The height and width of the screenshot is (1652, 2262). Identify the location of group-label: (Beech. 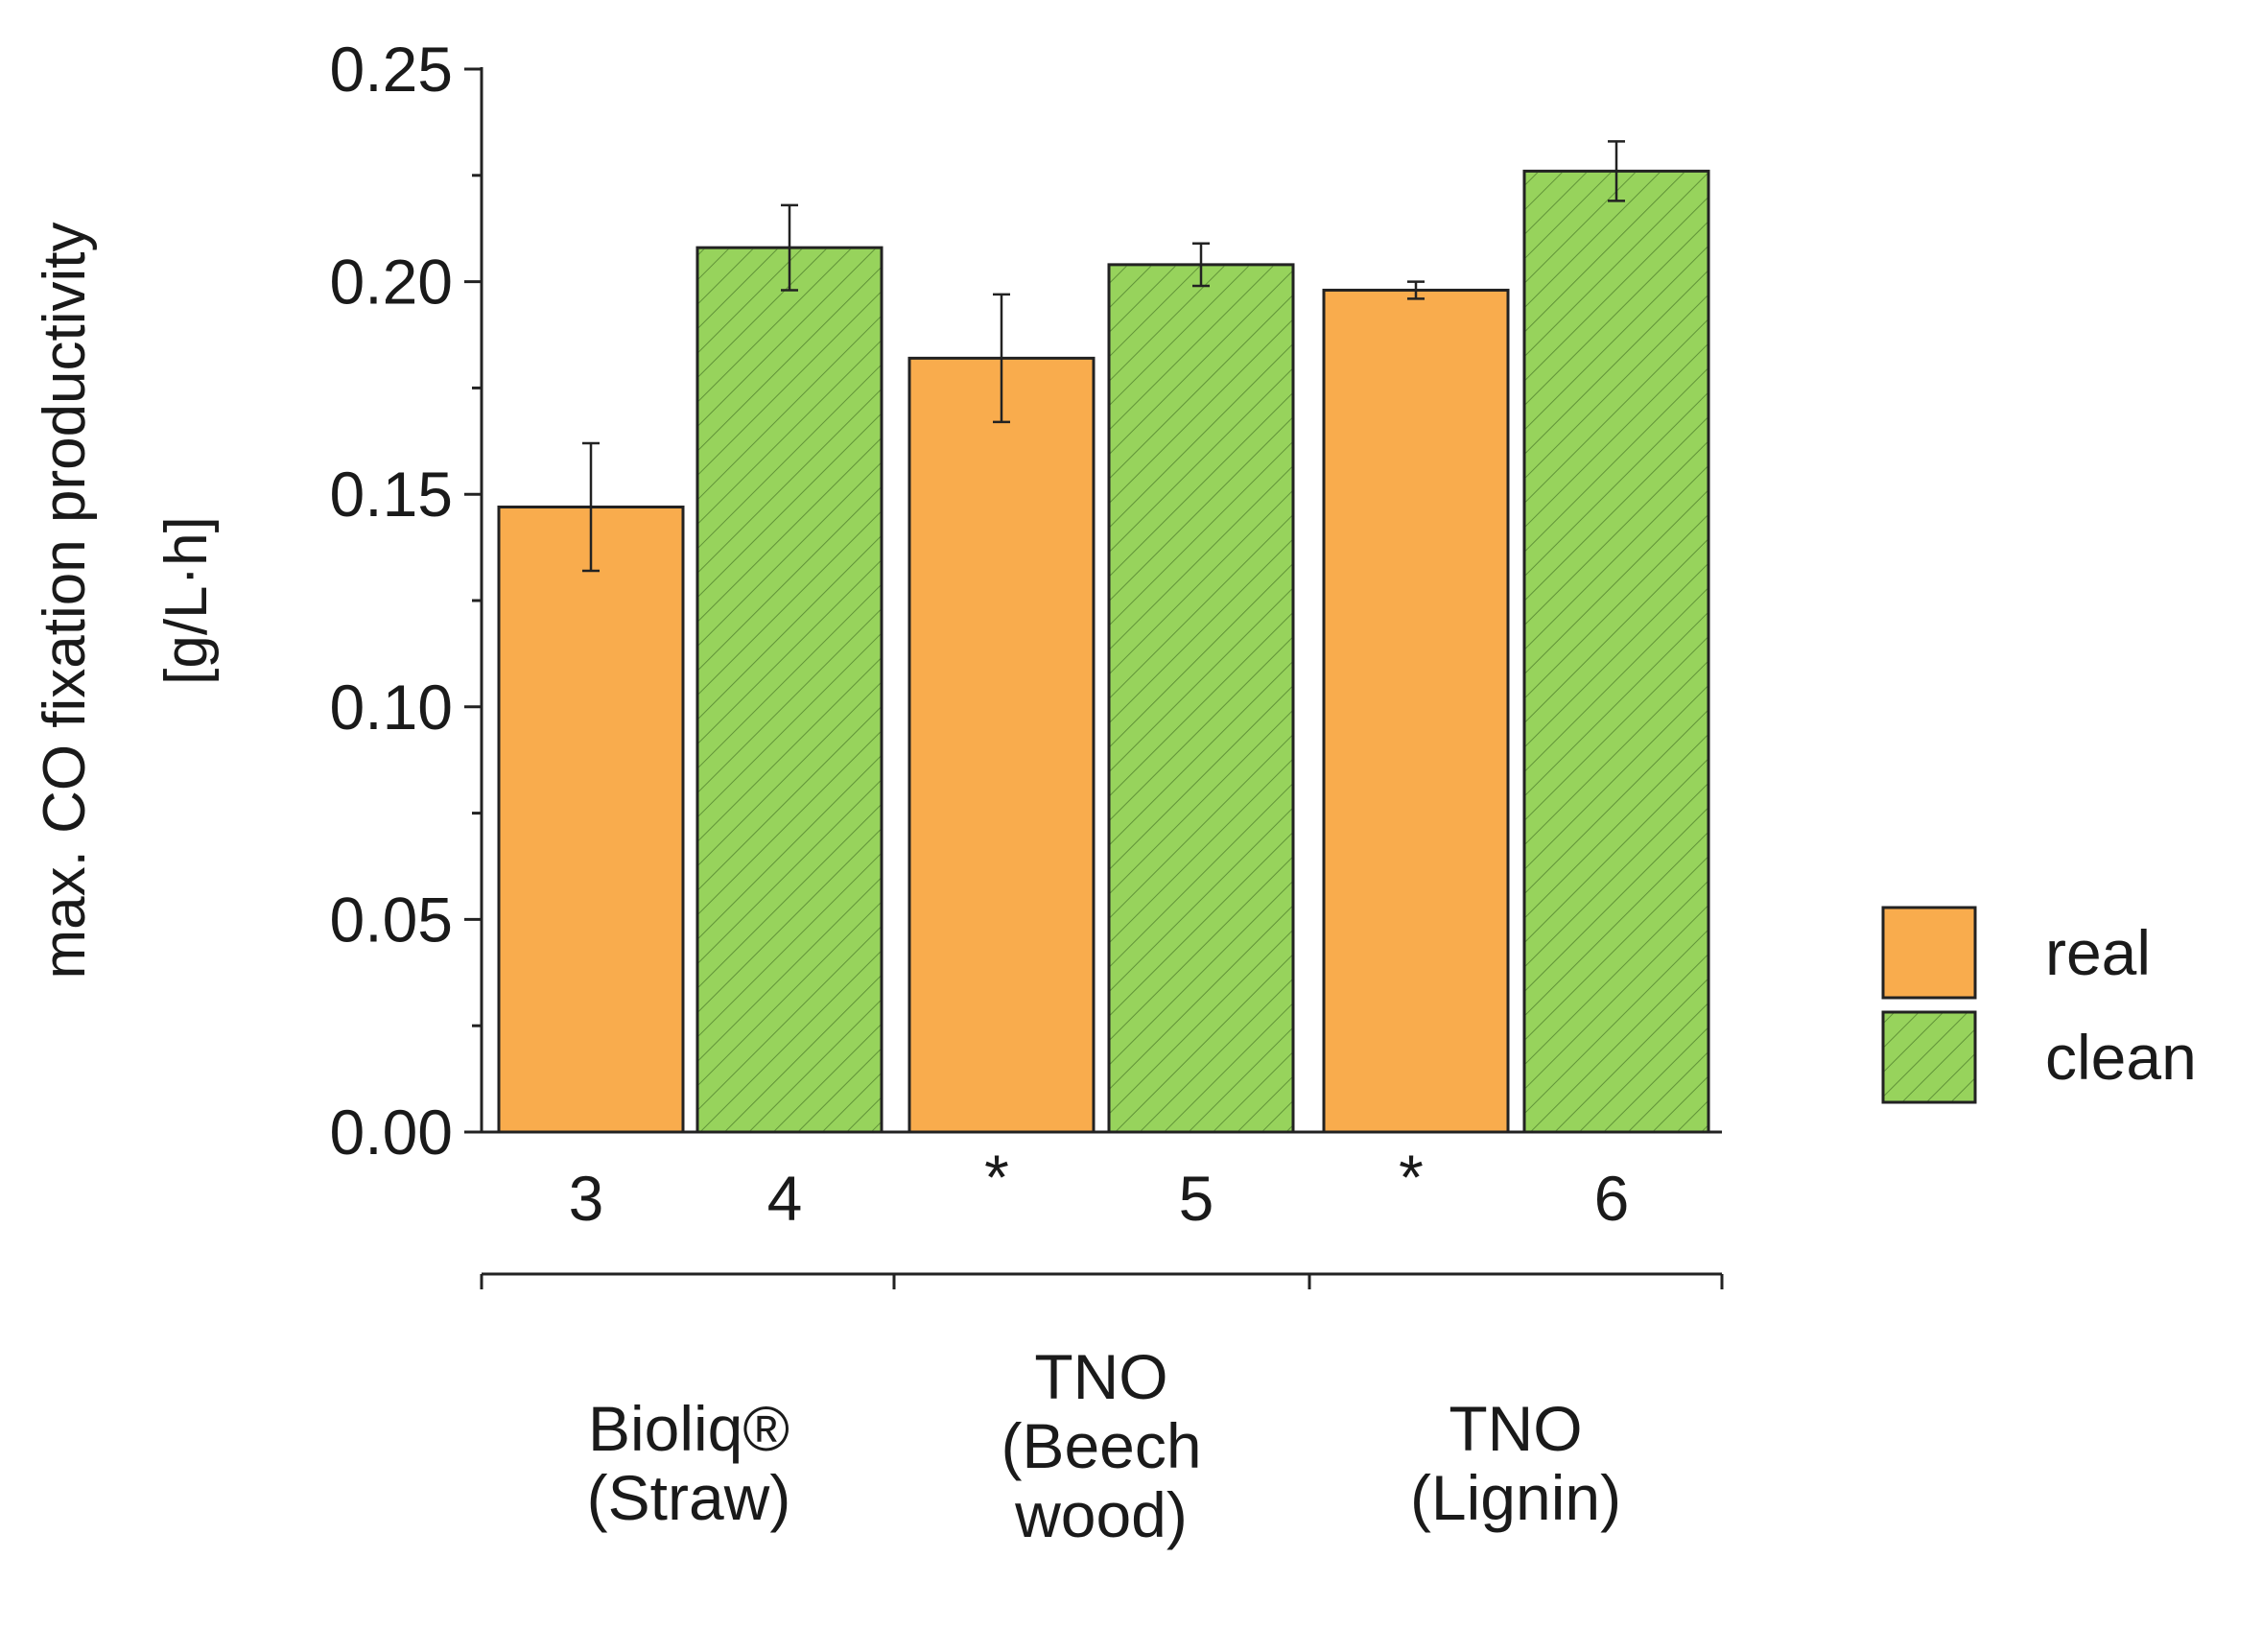
(1101, 1446).